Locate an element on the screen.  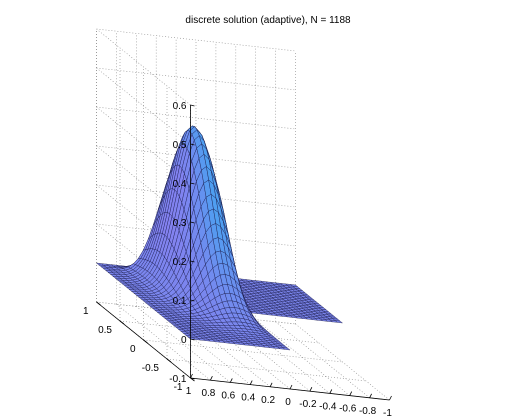
x-tick-label: -1 is located at coordinates (387, 412).